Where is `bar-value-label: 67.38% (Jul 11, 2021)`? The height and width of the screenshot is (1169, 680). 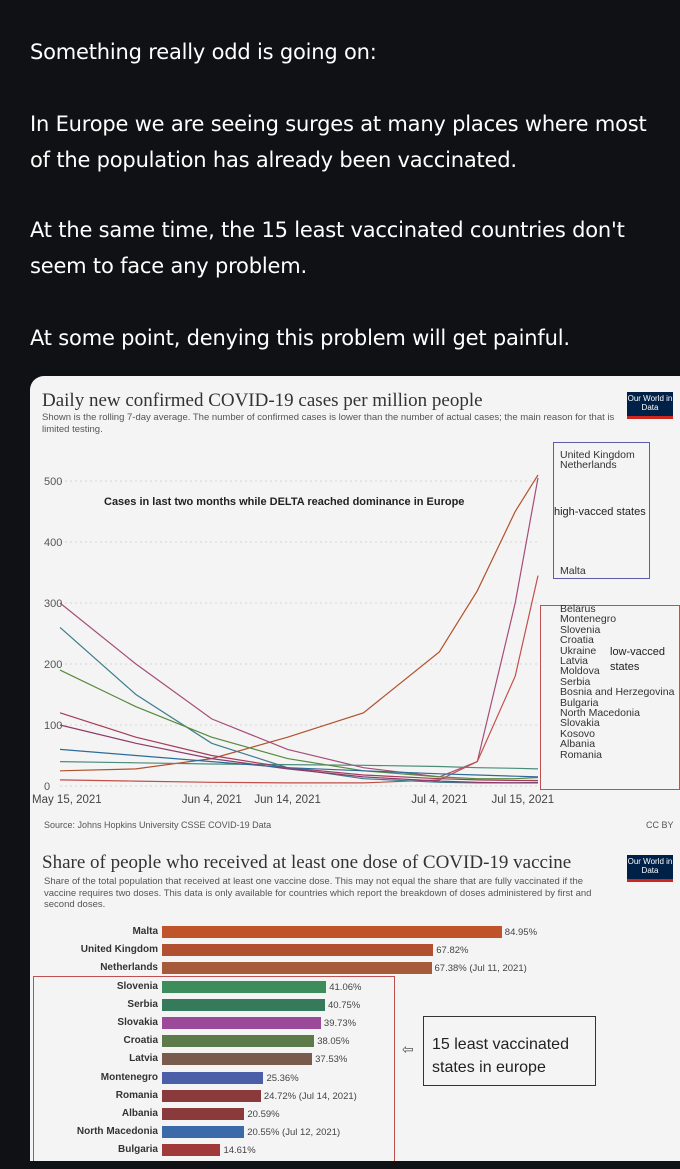 bar-value-label: 67.38% (Jul 11, 2021) is located at coordinates (480, 969).